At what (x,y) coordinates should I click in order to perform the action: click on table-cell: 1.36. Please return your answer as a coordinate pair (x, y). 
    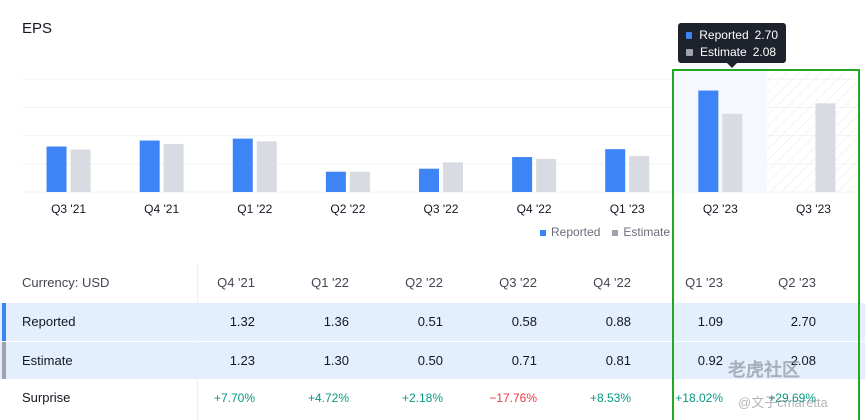
    Looking at the image, I should click on (336, 321).